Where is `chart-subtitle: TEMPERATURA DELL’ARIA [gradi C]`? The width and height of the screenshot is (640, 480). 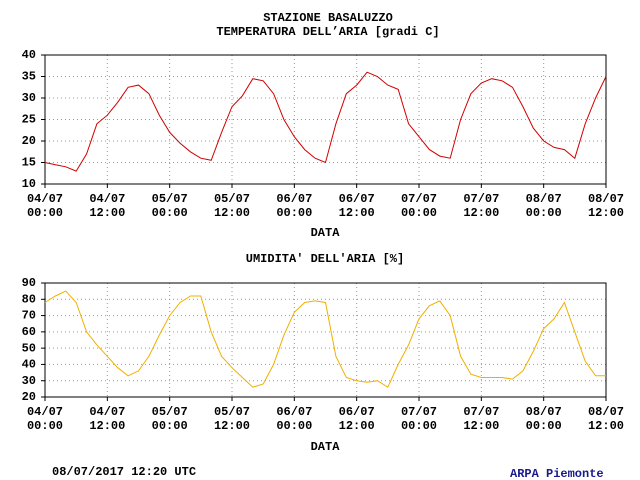
chart-subtitle: TEMPERATURA DELL’ARIA [gradi C] is located at coordinates (327, 32).